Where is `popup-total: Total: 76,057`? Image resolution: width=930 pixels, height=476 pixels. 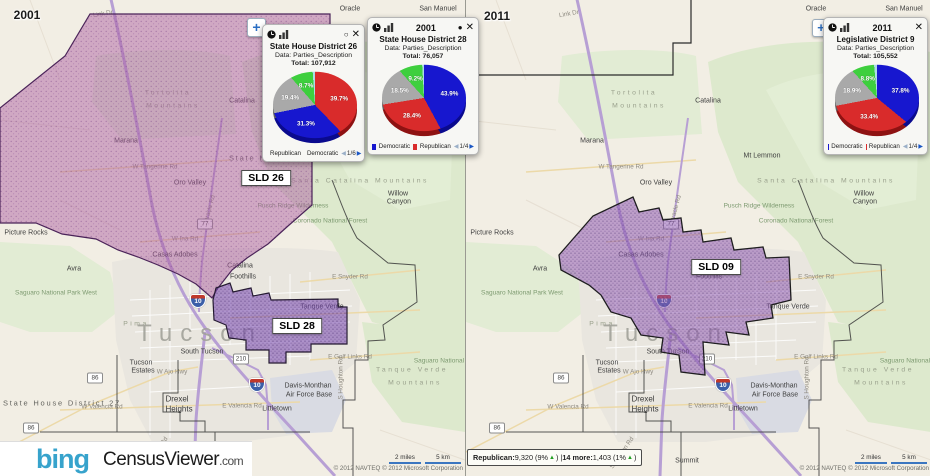
popup-total: Total: 76,057 is located at coordinates (423, 56).